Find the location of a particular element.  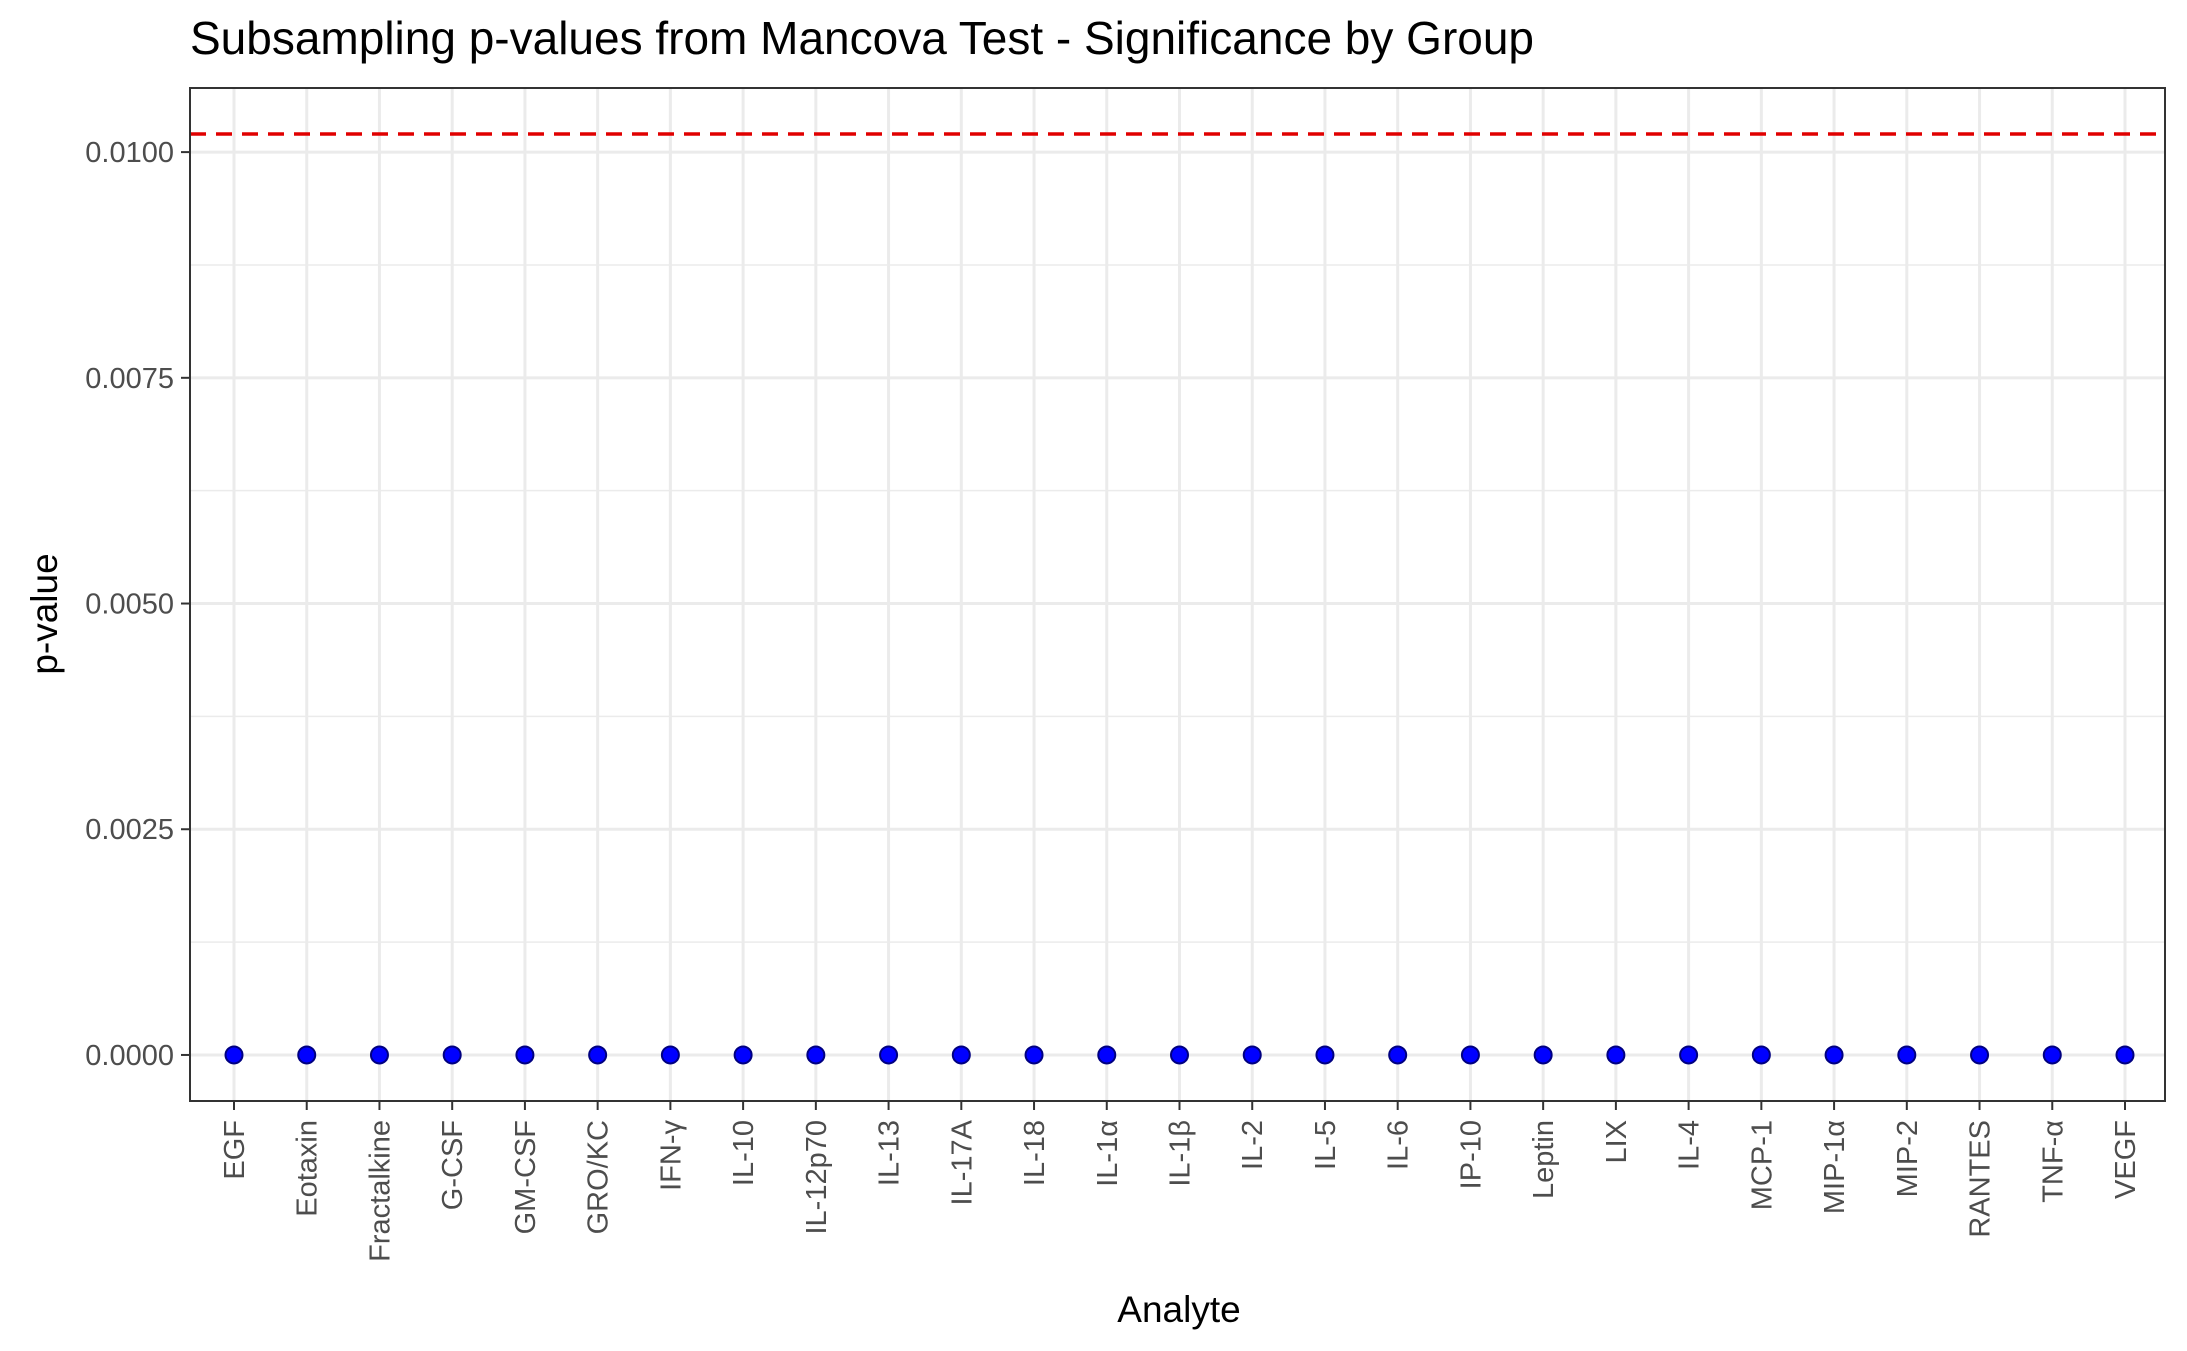

x-tick-label: EGF is located at coordinates (235, 1150).